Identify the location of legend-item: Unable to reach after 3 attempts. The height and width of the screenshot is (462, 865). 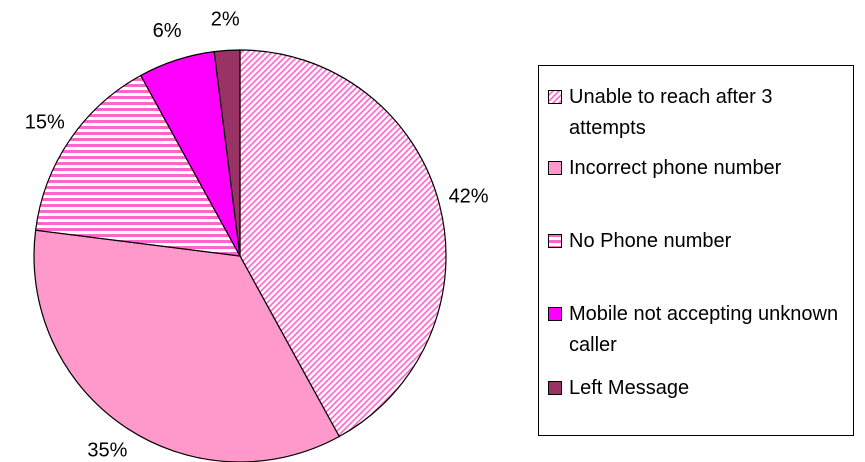
(698, 113).